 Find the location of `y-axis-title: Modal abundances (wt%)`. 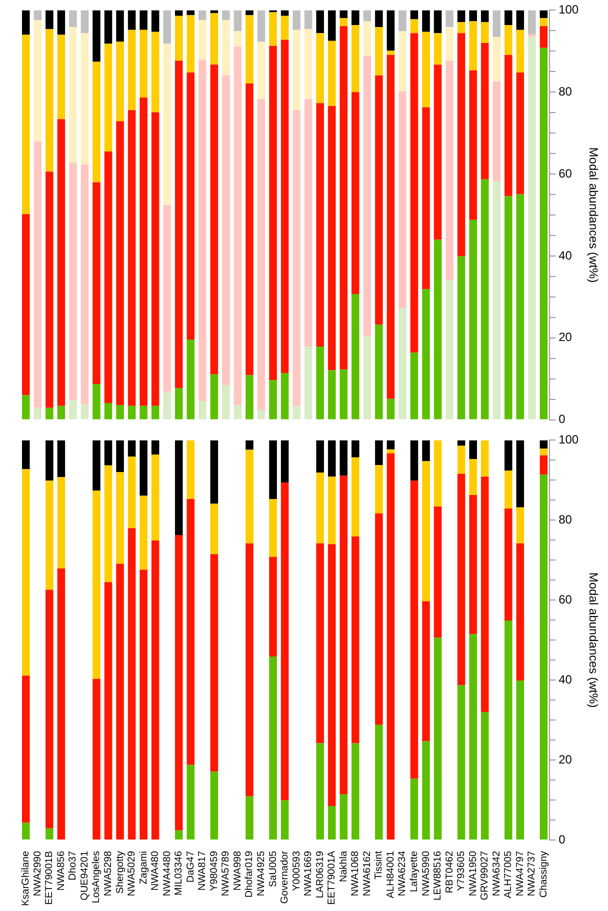

y-axis-title: Modal abundances (wt%) is located at coordinates (593, 215).